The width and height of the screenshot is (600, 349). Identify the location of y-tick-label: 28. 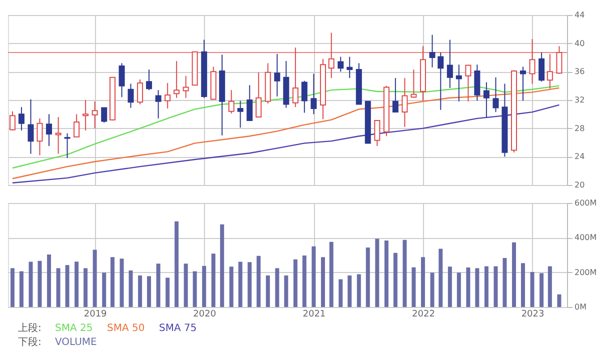
(579, 128).